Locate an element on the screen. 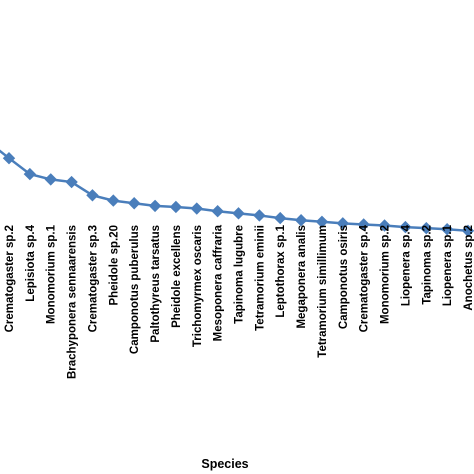 This screenshot has height=474, width=474. x-tick-label: Mesoponera caffraria is located at coordinates (219, 282).